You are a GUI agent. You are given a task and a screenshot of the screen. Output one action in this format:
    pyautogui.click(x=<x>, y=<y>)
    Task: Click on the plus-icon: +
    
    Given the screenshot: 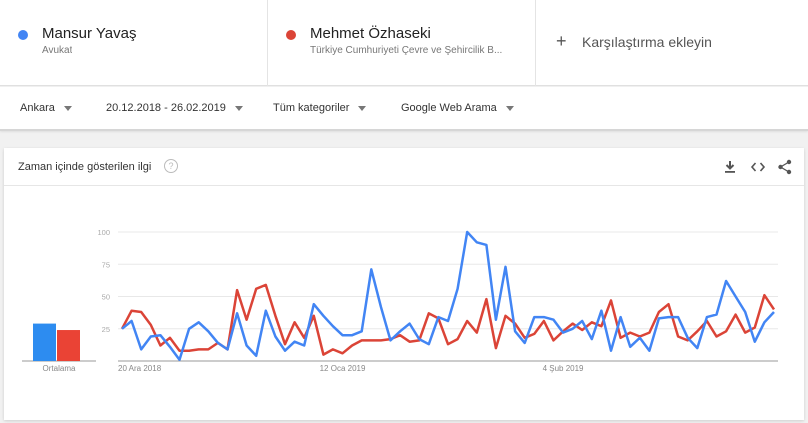 What is the action you would take?
    pyautogui.click(x=561, y=41)
    